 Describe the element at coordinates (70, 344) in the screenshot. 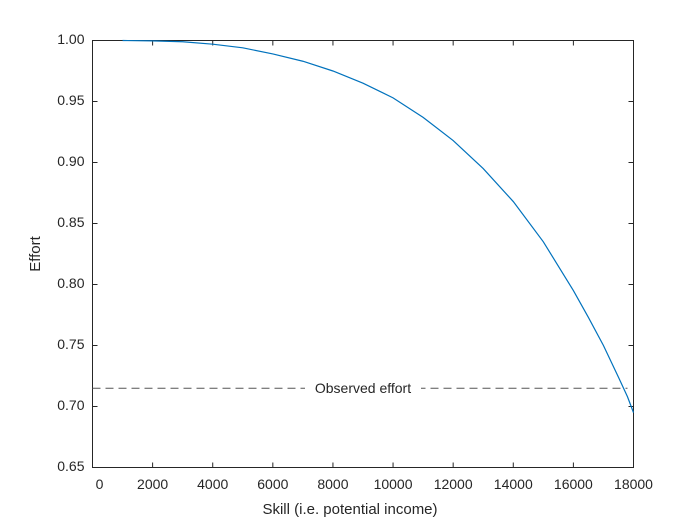

I see `y-tick-label: 0.75` at that location.